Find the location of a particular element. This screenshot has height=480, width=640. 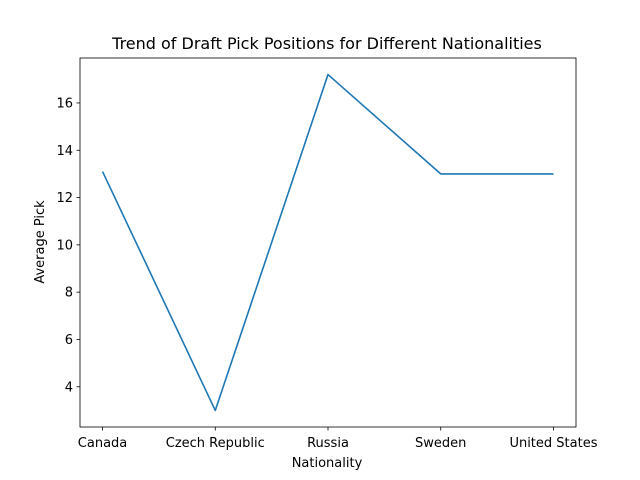

x-tick-label: Russia is located at coordinates (328, 443).